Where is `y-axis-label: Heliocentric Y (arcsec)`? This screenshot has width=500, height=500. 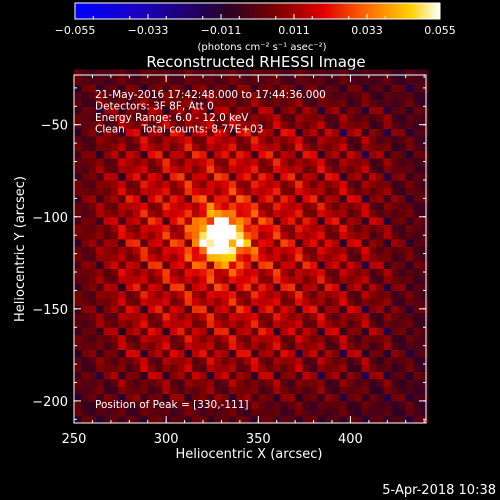 y-axis-label: Heliocentric Y (arcsec) is located at coordinates (20, 249).